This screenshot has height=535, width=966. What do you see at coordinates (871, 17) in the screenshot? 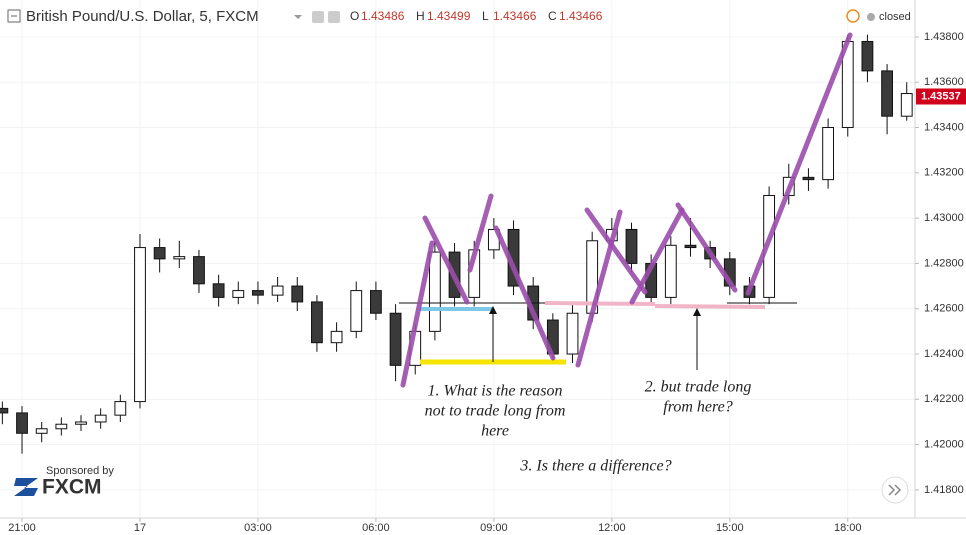
I see `status-dot` at bounding box center [871, 17].